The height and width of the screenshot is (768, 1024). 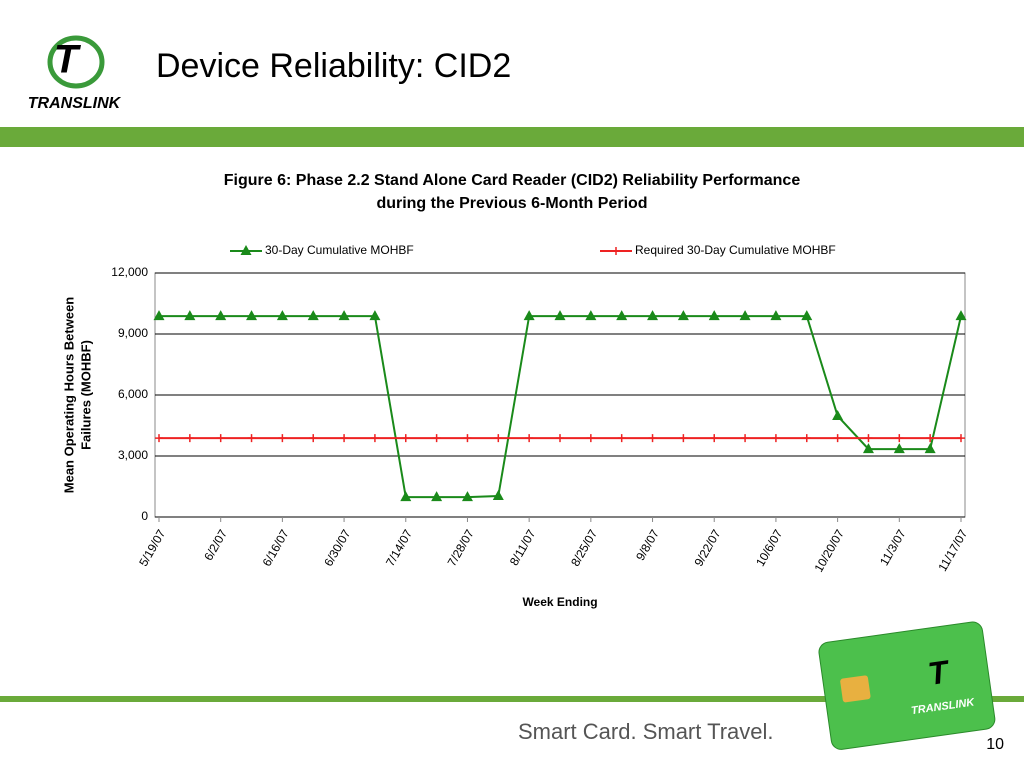 I want to click on logo: T TRANSLINK, so click(x=75, y=73).